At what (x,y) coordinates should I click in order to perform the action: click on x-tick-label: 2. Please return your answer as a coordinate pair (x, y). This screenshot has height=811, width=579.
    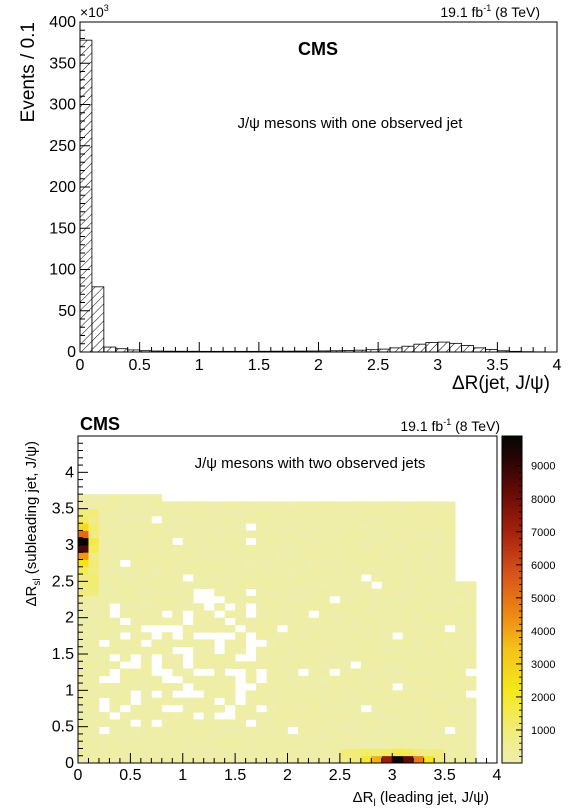
    Looking at the image, I should click on (287, 775).